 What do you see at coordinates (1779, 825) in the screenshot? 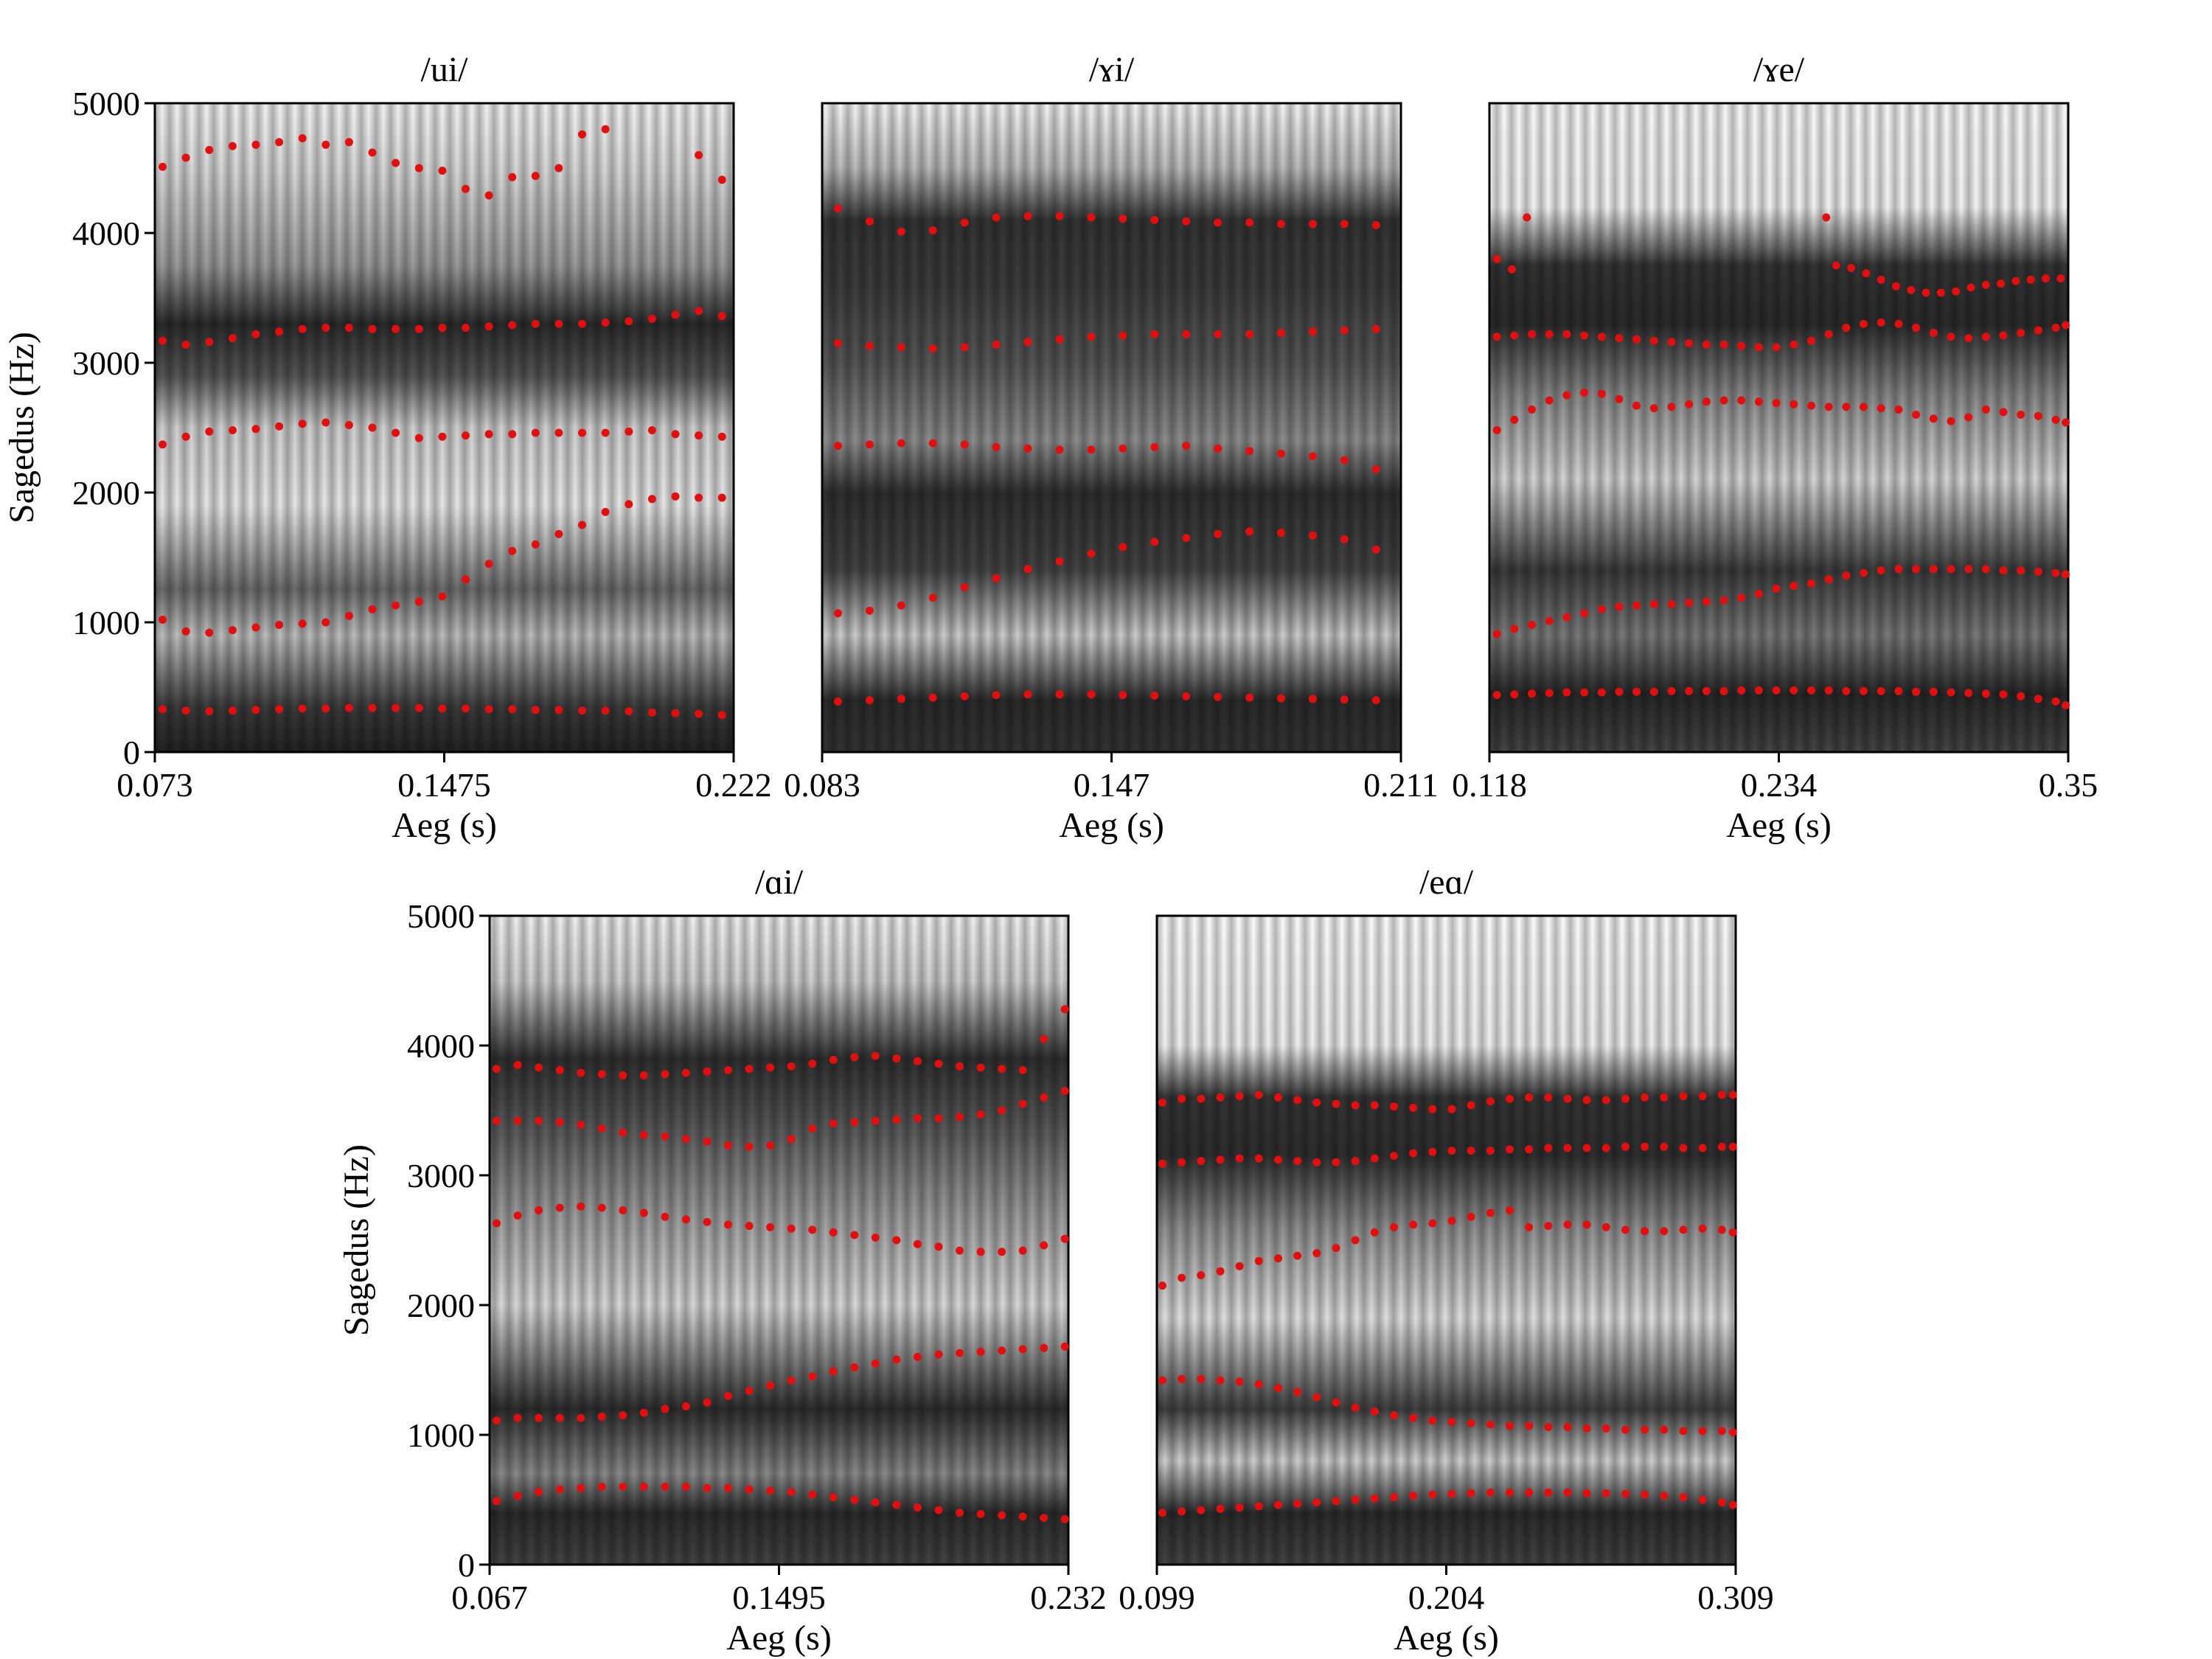
I see `x-axis-label: Aeg (s)` at bounding box center [1779, 825].